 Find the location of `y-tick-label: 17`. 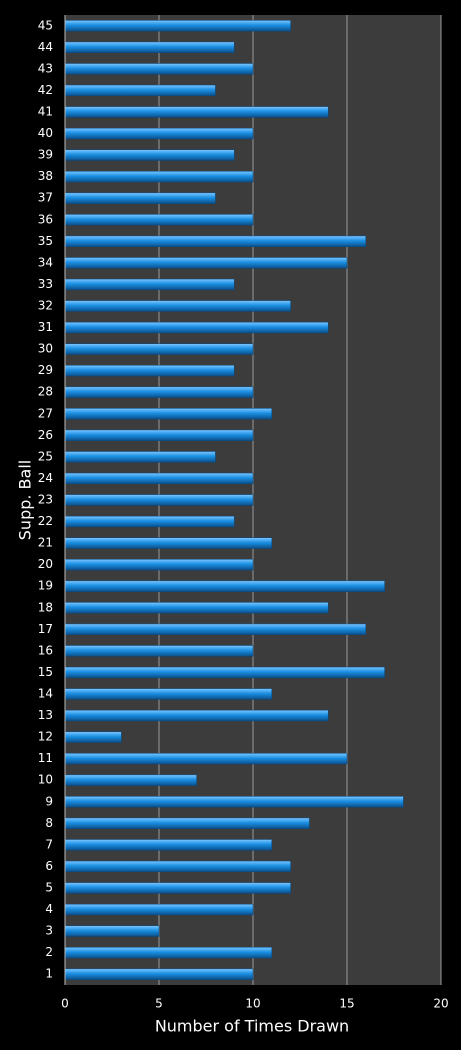

y-tick-label: 17 is located at coordinates (45, 629).